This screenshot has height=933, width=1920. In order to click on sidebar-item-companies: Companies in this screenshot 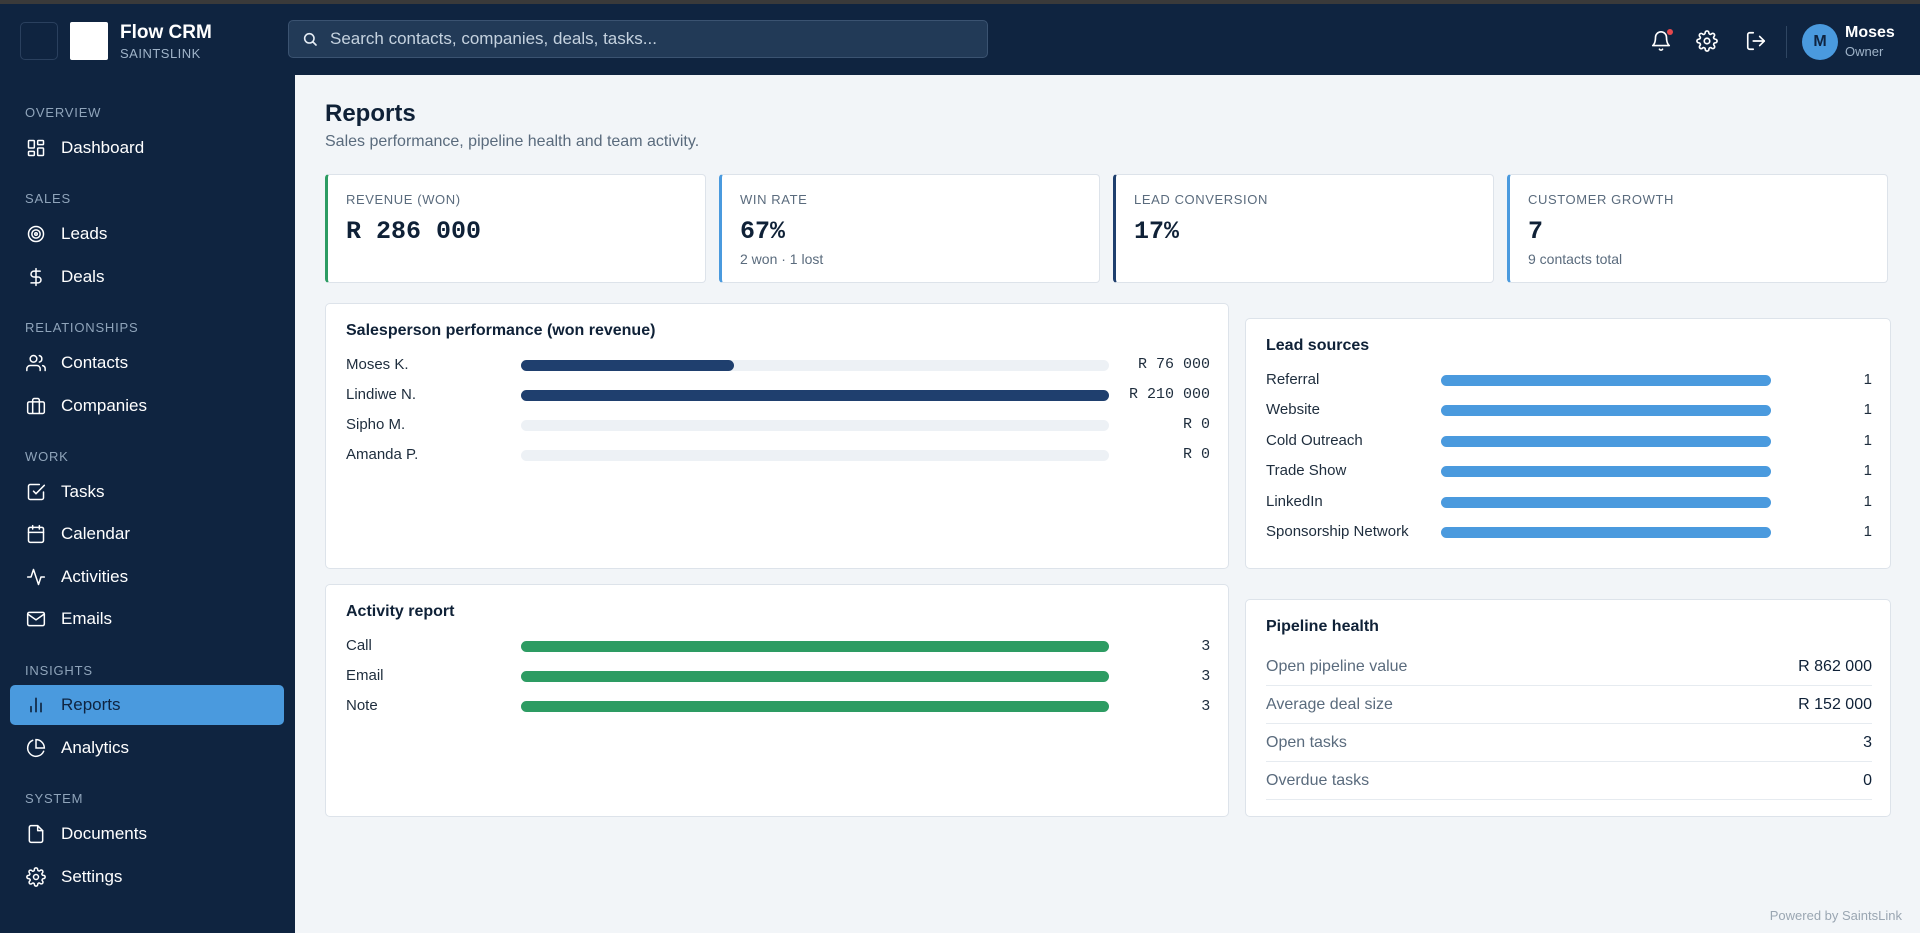, I will do `click(147, 406)`.